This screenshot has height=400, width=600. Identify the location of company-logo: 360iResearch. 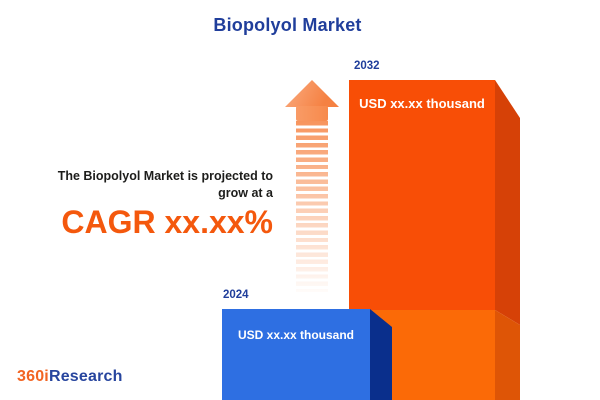
(70, 377).